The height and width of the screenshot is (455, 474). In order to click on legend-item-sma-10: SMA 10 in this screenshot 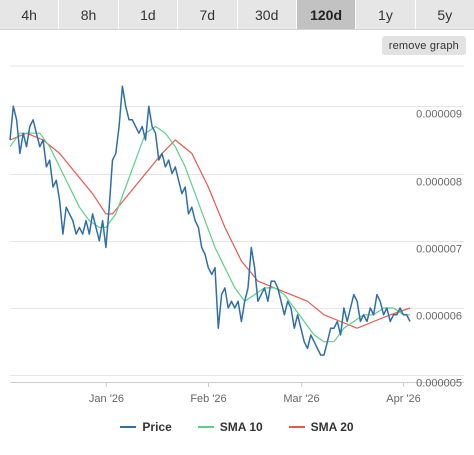, I will do `click(230, 427)`.